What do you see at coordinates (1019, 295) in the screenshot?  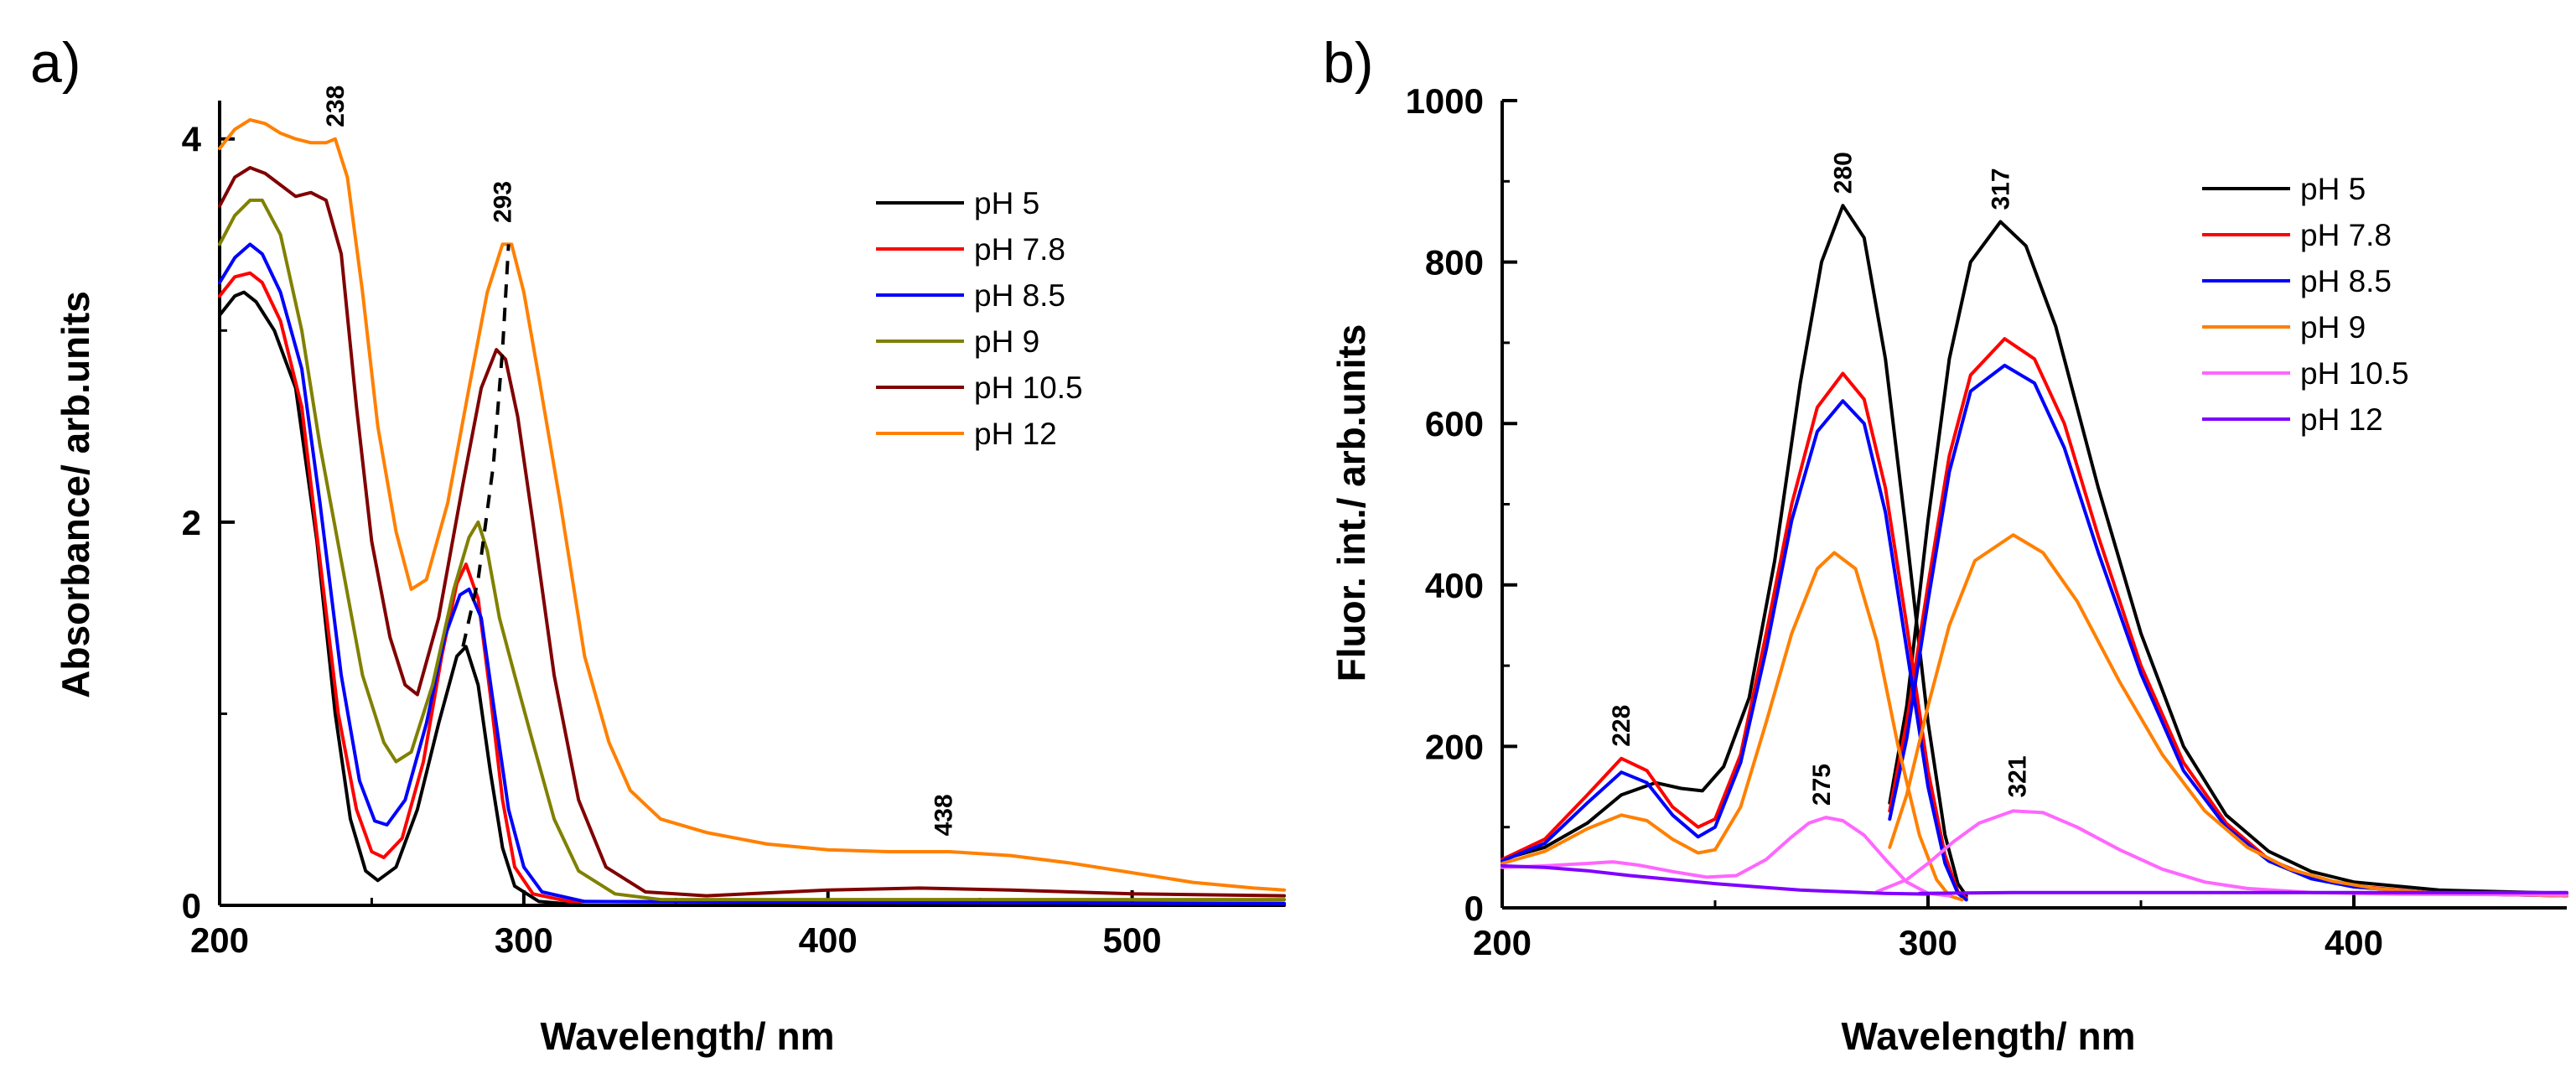 I see `panel-a-legend-label: pH 8.5` at bounding box center [1019, 295].